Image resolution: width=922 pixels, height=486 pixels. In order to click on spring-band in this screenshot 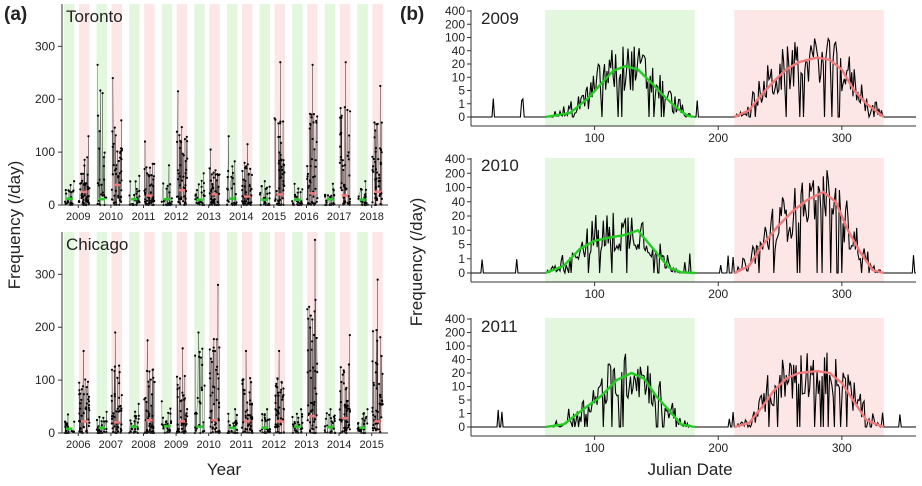, I will do `click(297, 332)`.